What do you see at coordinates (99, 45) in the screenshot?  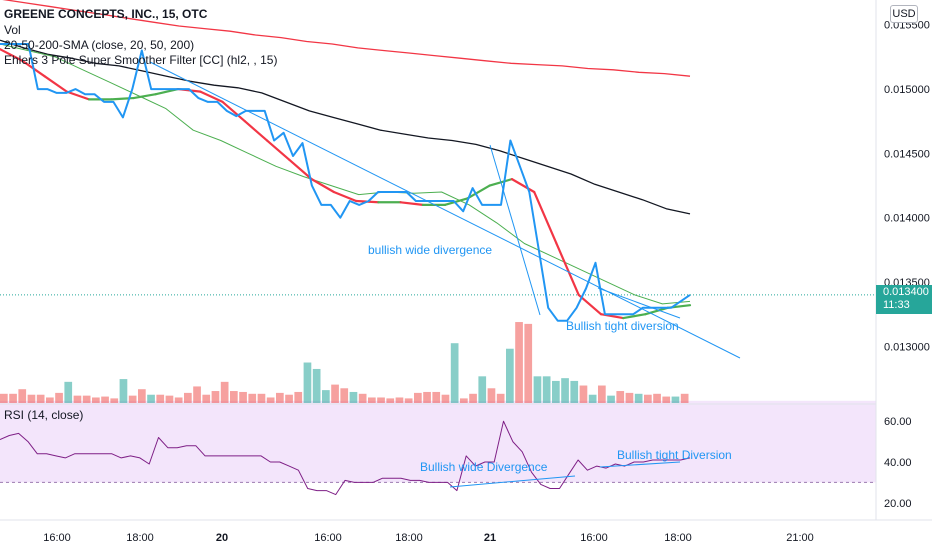 I see `sma-legend: 20-50-200-SMA (close, 20, 50, 200)` at bounding box center [99, 45].